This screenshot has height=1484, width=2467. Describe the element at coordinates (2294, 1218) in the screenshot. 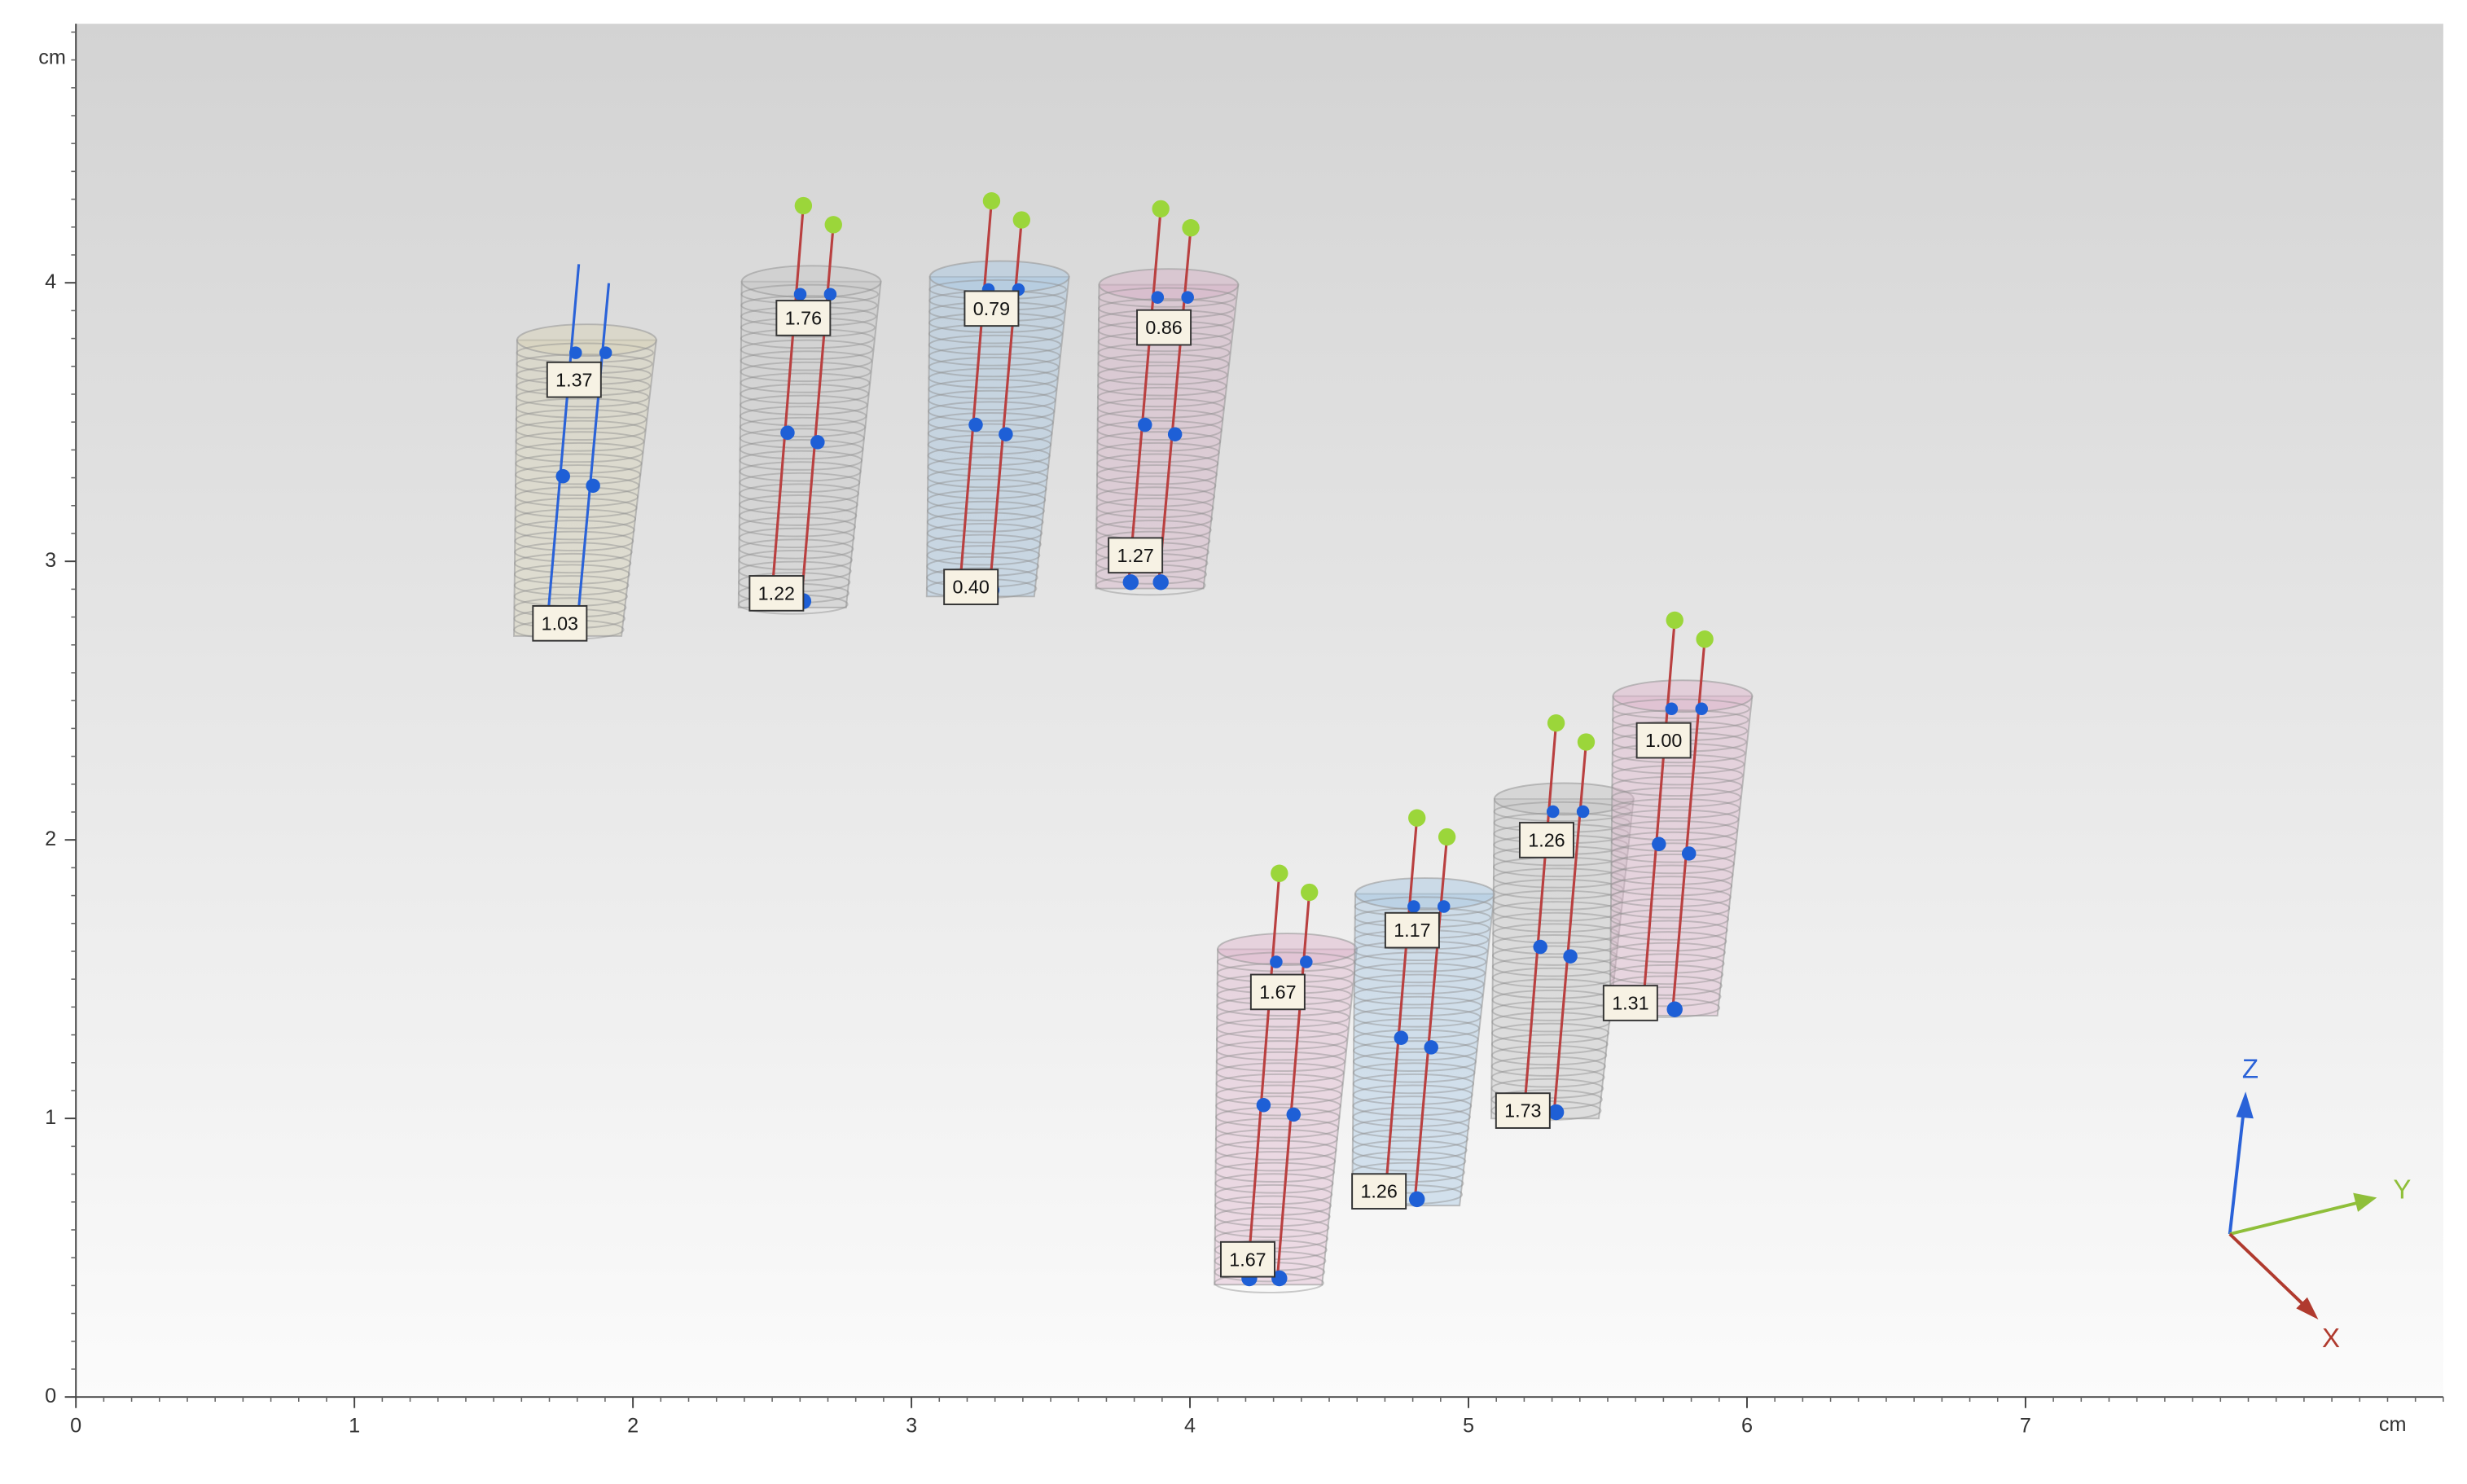

I see `y-arrow` at that location.